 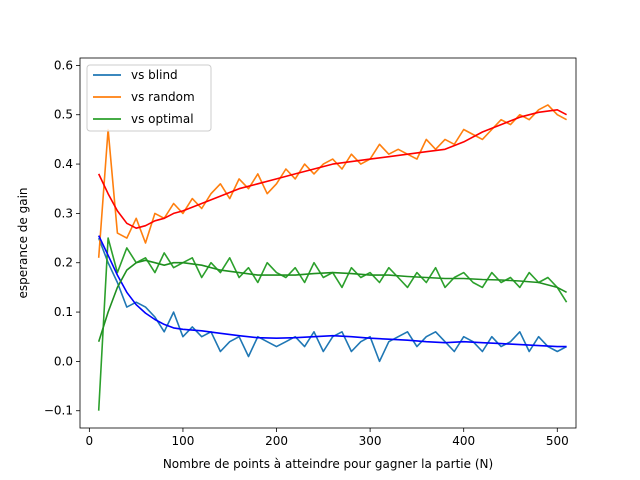 What do you see at coordinates (370, 441) in the screenshot?
I see `x-tick-label: 300` at bounding box center [370, 441].